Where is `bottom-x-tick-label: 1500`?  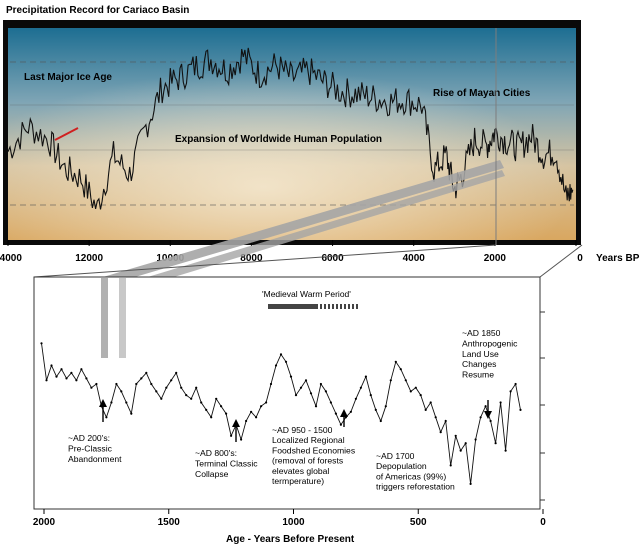
bottom-x-tick-label: 1500 is located at coordinates (169, 522).